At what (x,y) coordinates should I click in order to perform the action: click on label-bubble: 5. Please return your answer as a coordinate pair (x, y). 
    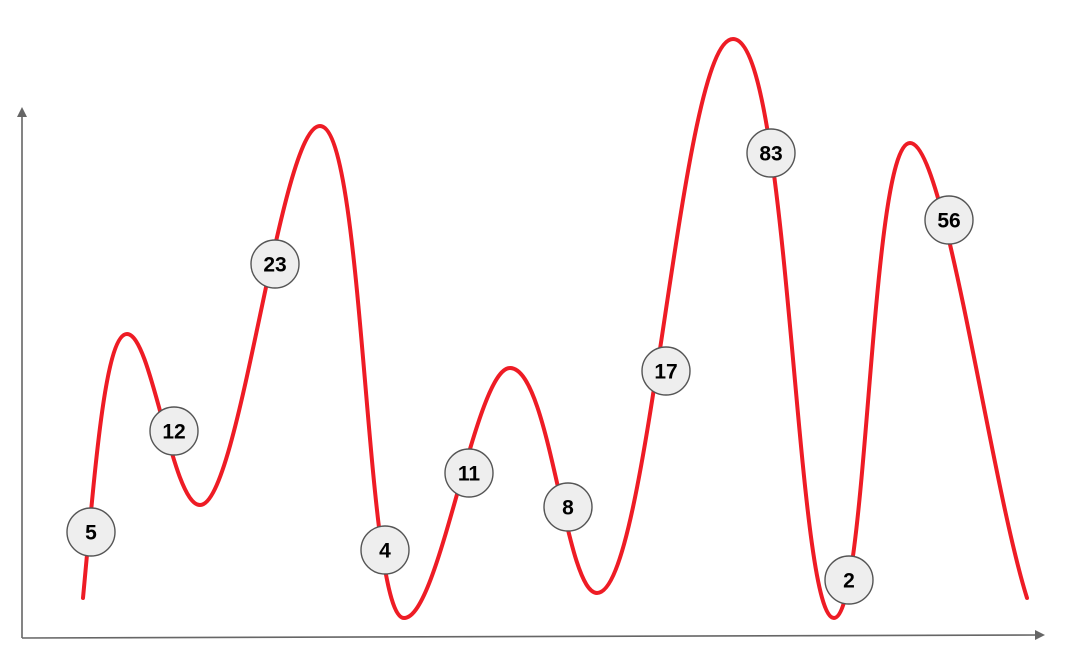
    Looking at the image, I should click on (91, 532).